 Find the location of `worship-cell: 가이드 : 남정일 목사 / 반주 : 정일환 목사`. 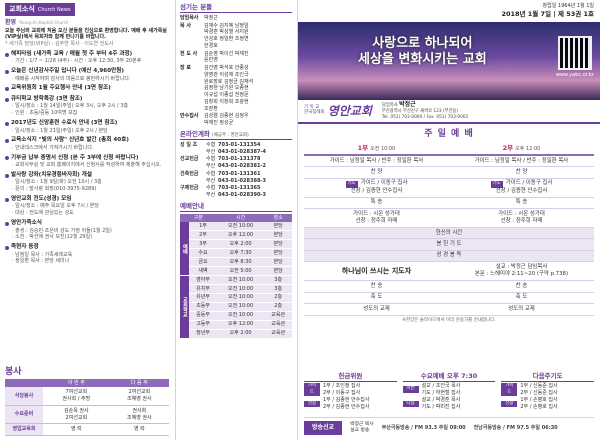

worship-cell: 가이드 : 남정일 목사 / 반주 : 정일환 목사 is located at coordinates (376, 161).